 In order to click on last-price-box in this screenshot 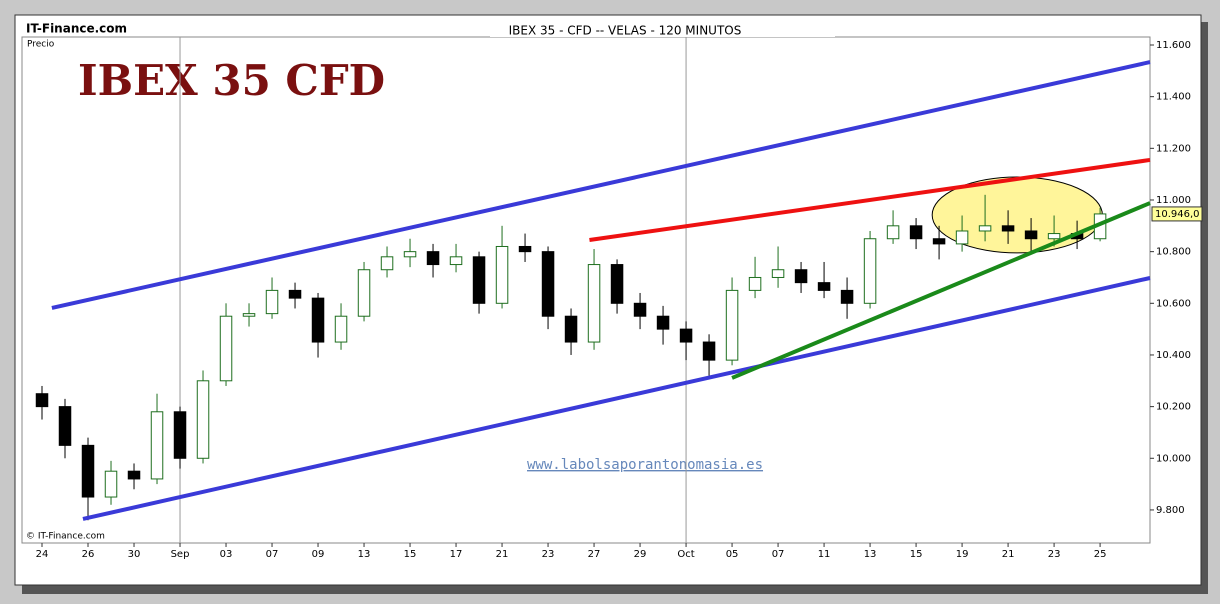, I will do `click(1177, 214)`.